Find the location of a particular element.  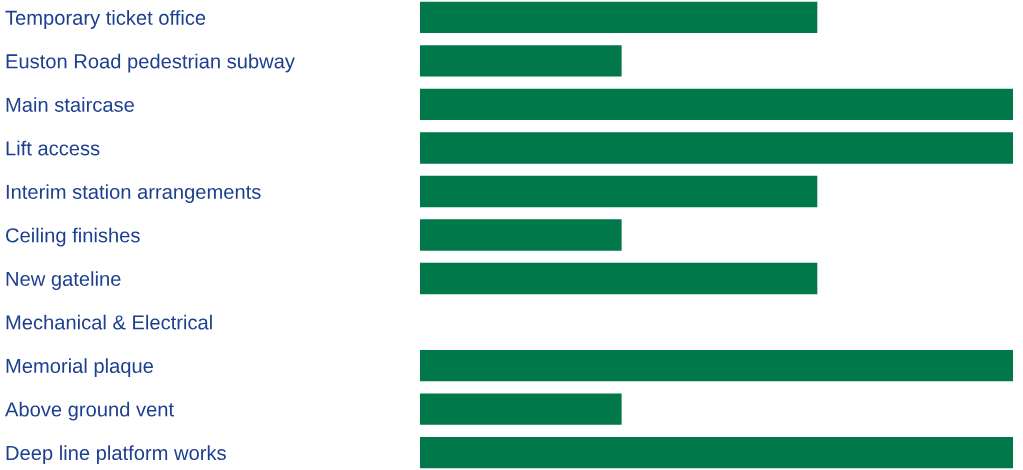

y-tick-label: Main staircase is located at coordinates (70, 104).